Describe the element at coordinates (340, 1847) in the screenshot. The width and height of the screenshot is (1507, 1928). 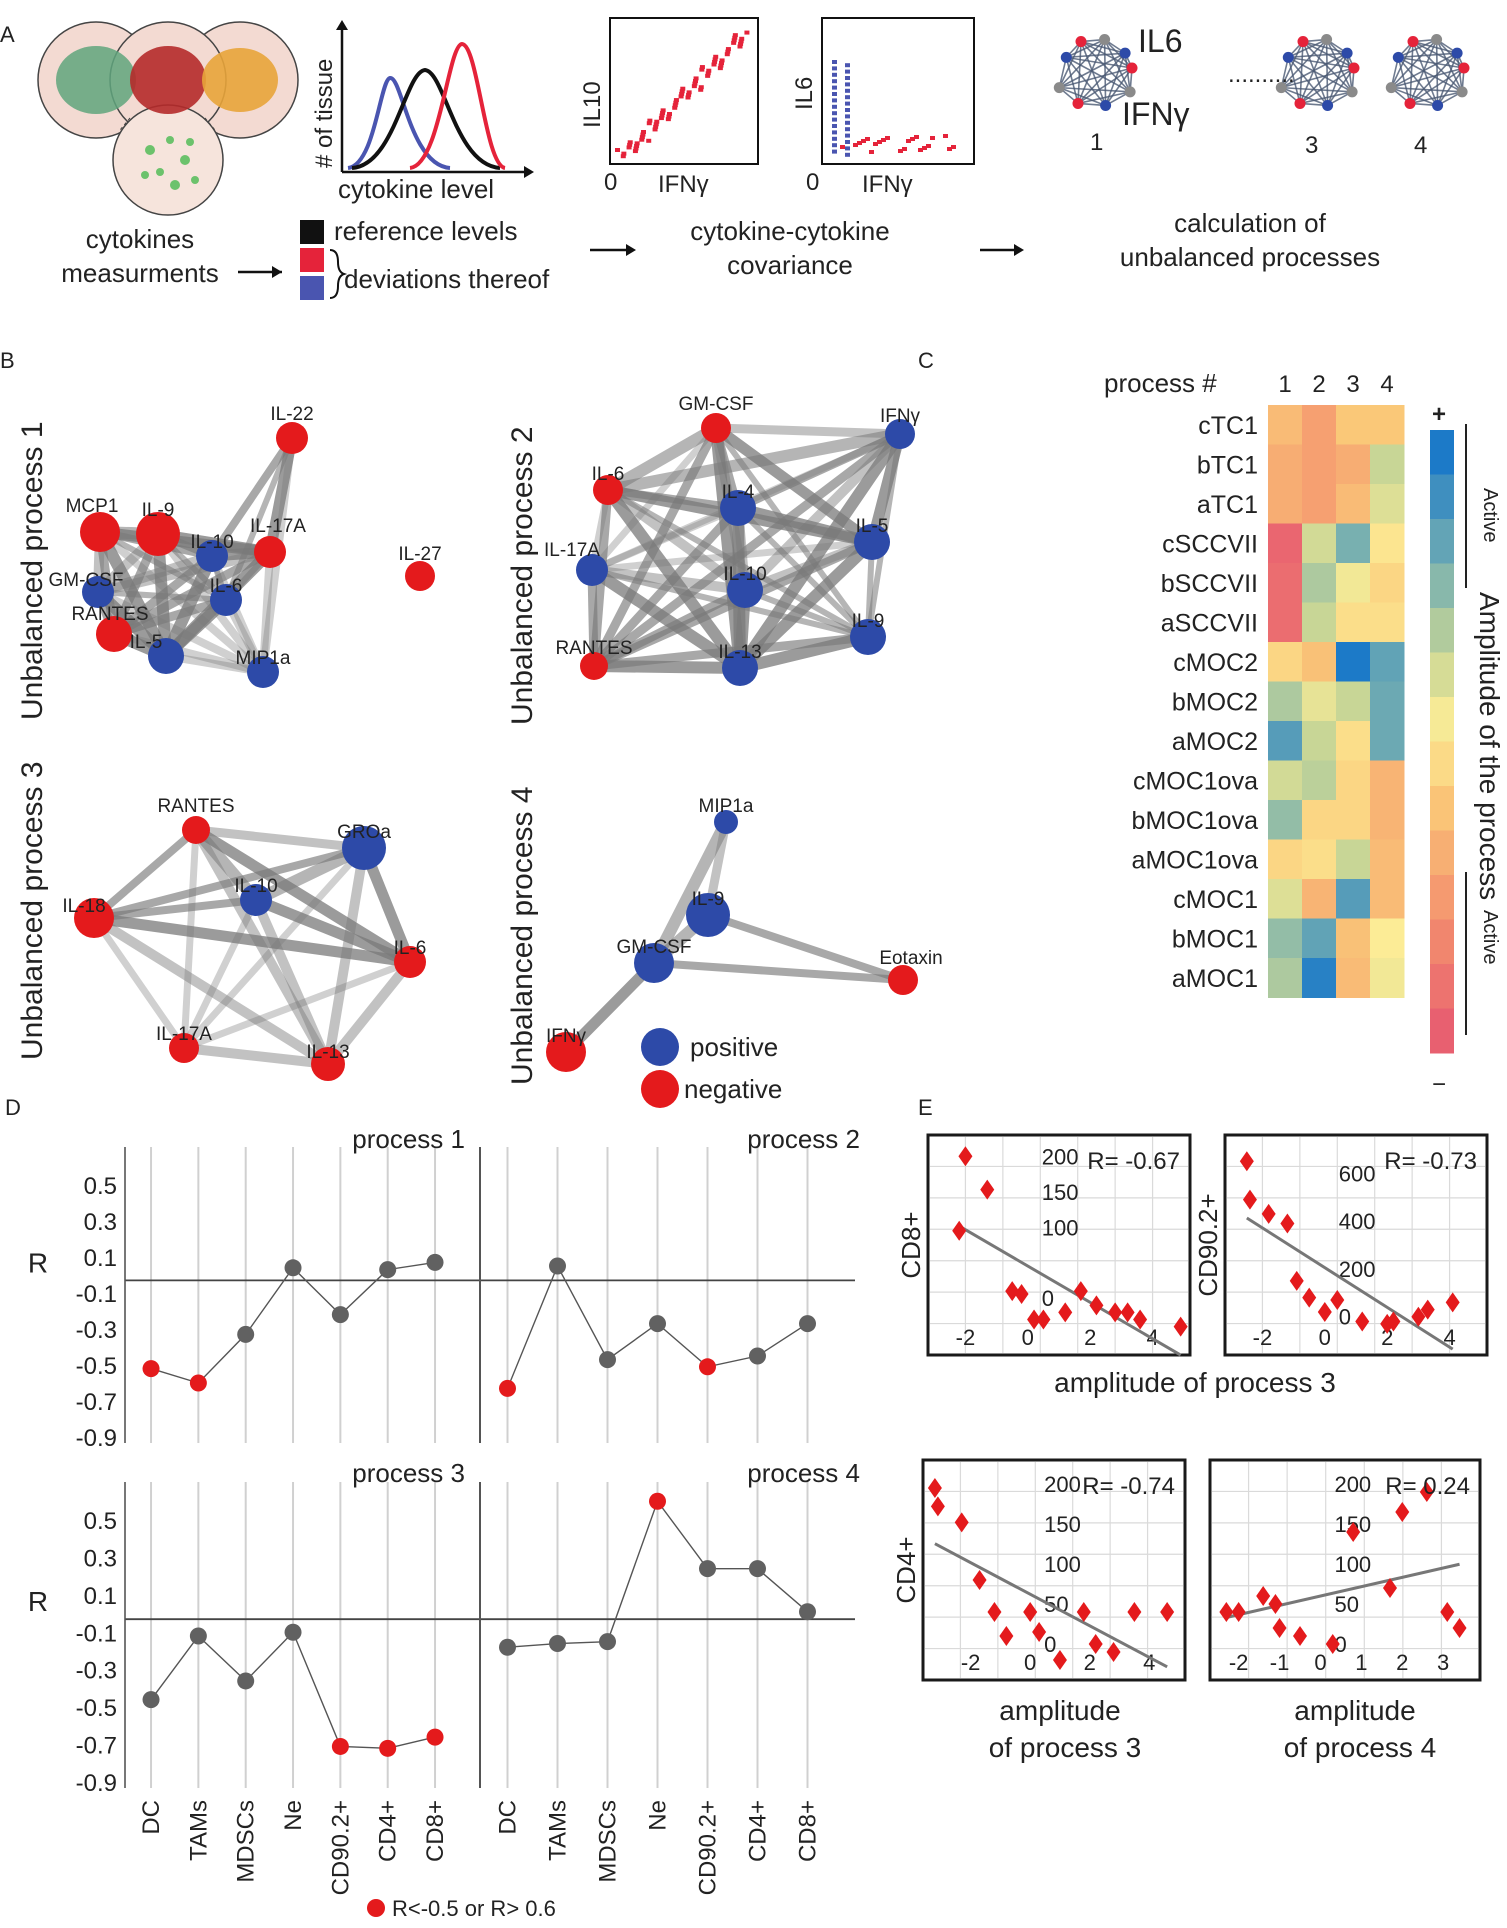
I see `x-tick-label: CD90.2+` at that location.